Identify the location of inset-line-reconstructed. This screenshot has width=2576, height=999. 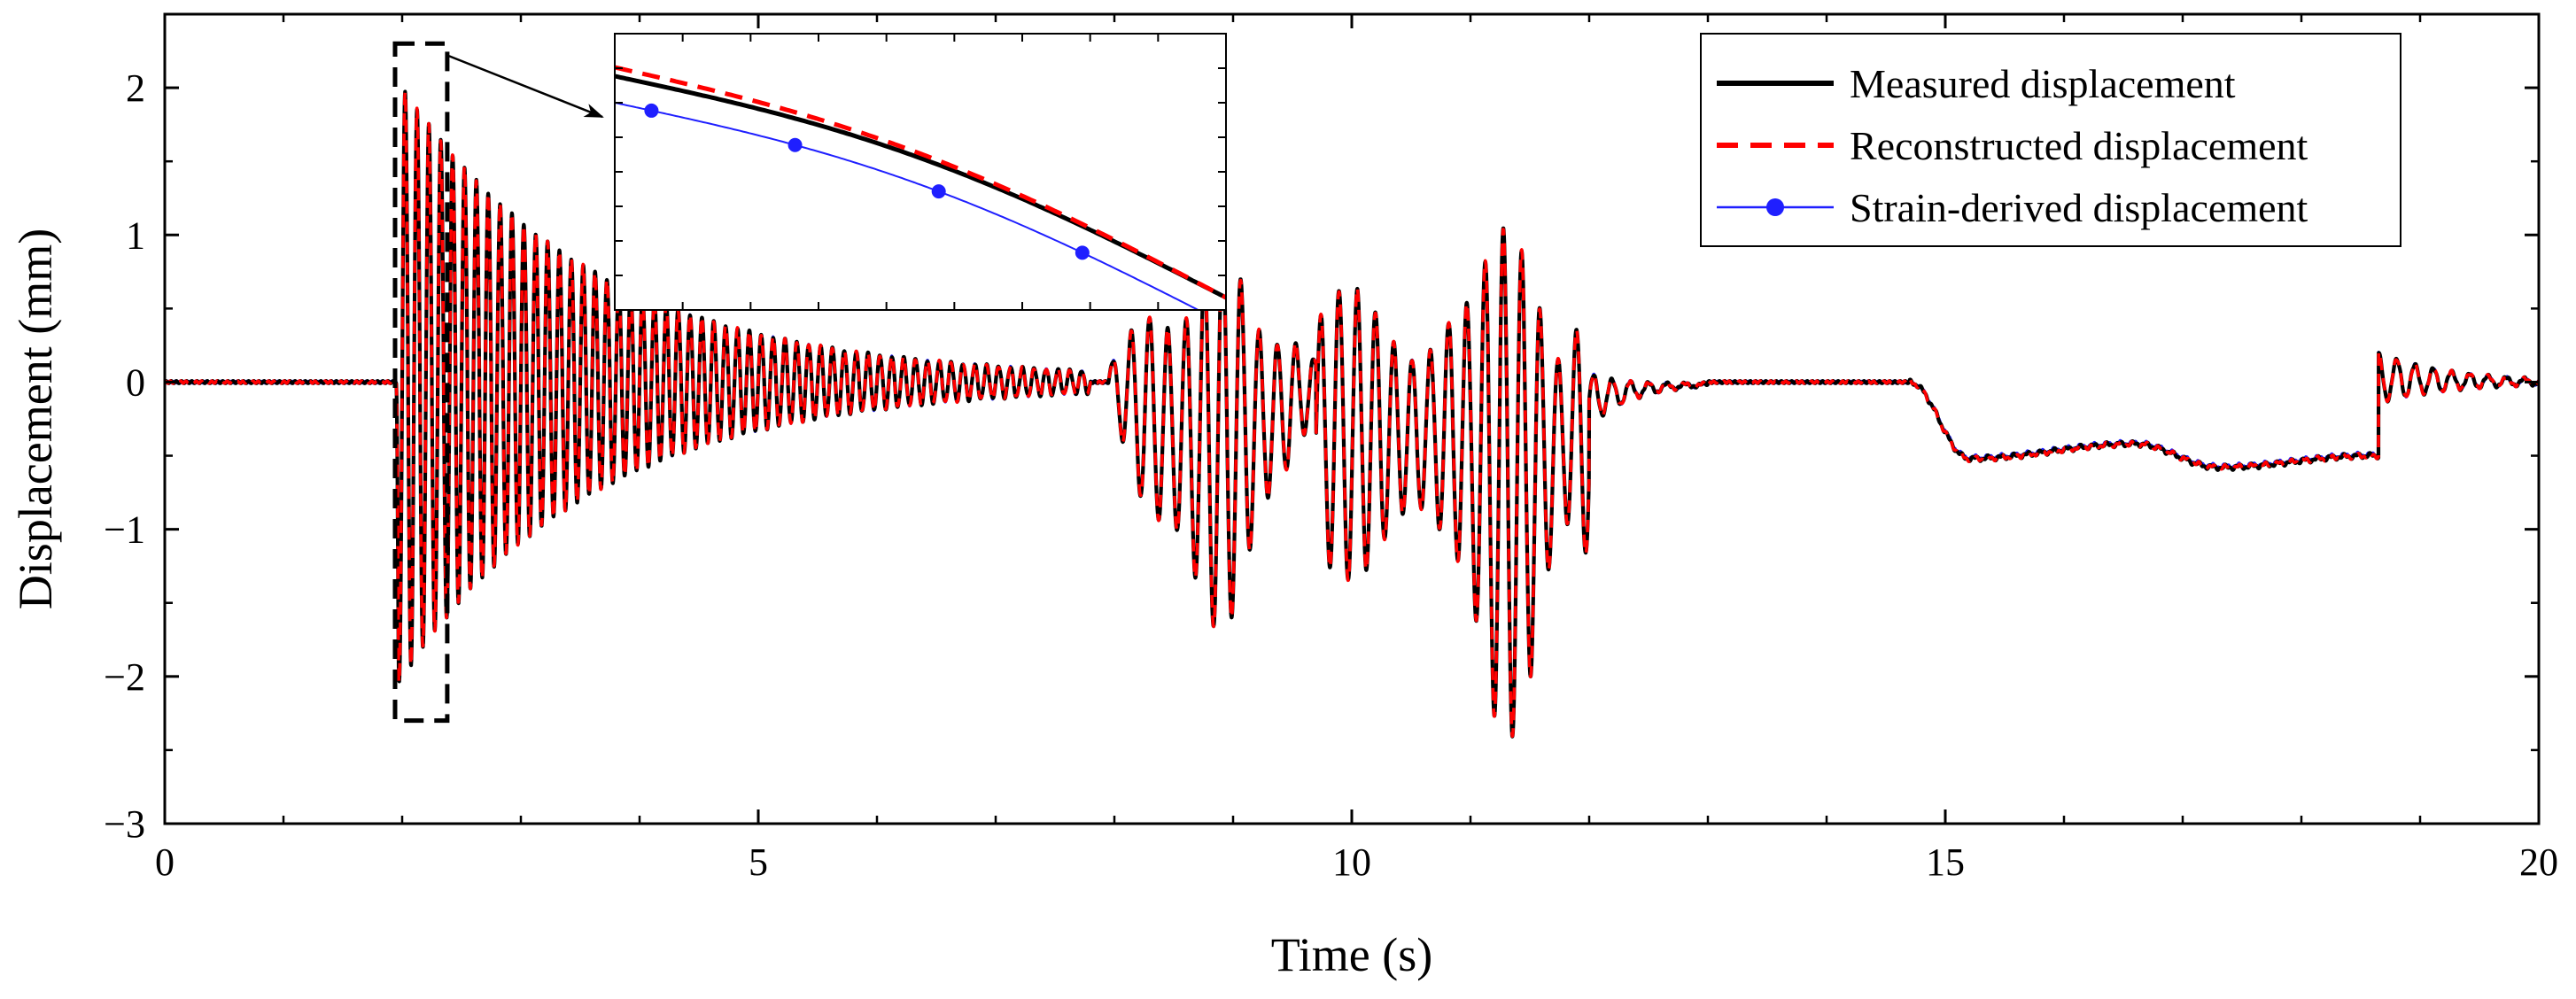
(920, 182).